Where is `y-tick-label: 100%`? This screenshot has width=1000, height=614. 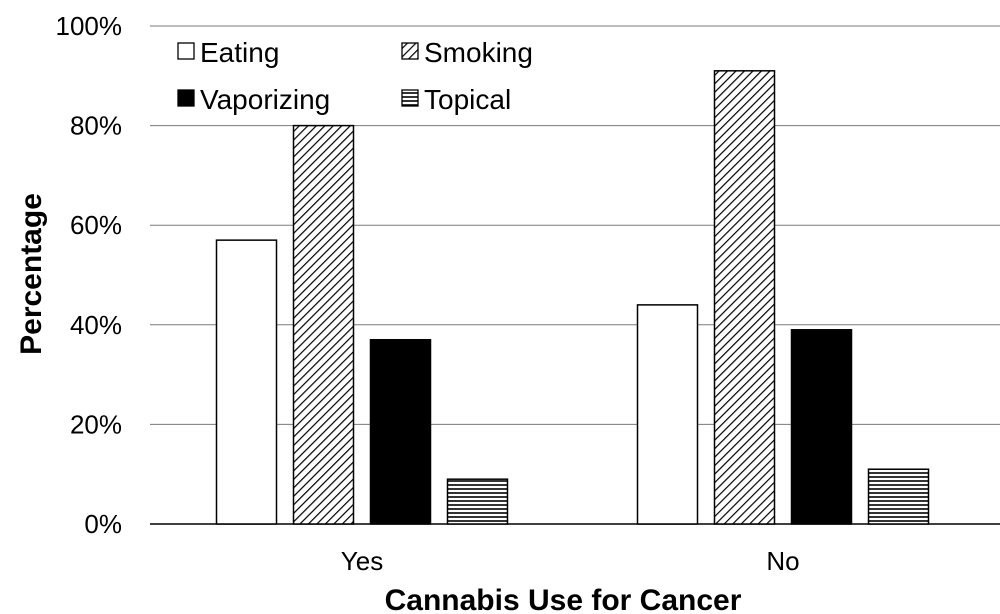 y-tick-label: 100% is located at coordinates (89, 26).